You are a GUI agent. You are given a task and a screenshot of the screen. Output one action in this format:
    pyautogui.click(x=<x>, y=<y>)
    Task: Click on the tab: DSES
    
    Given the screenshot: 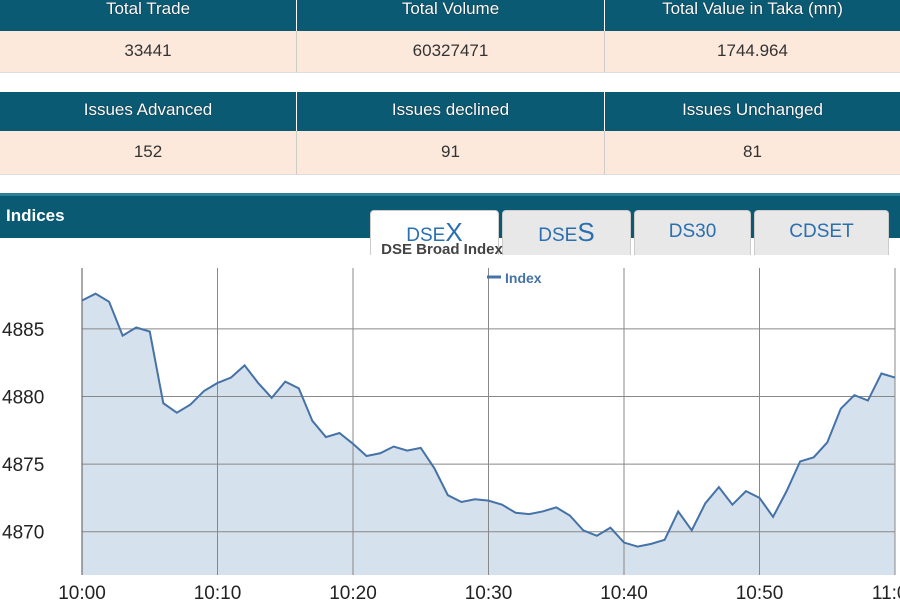 What is the action you would take?
    pyautogui.click(x=566, y=232)
    